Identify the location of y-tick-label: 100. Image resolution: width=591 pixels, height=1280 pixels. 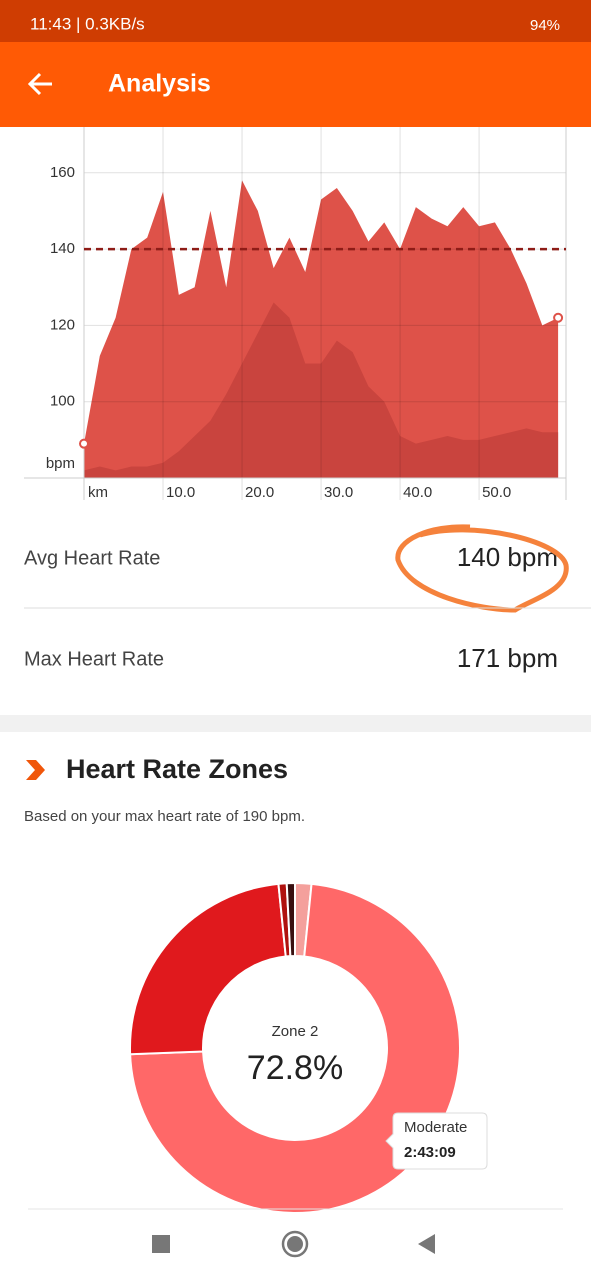
(62, 401).